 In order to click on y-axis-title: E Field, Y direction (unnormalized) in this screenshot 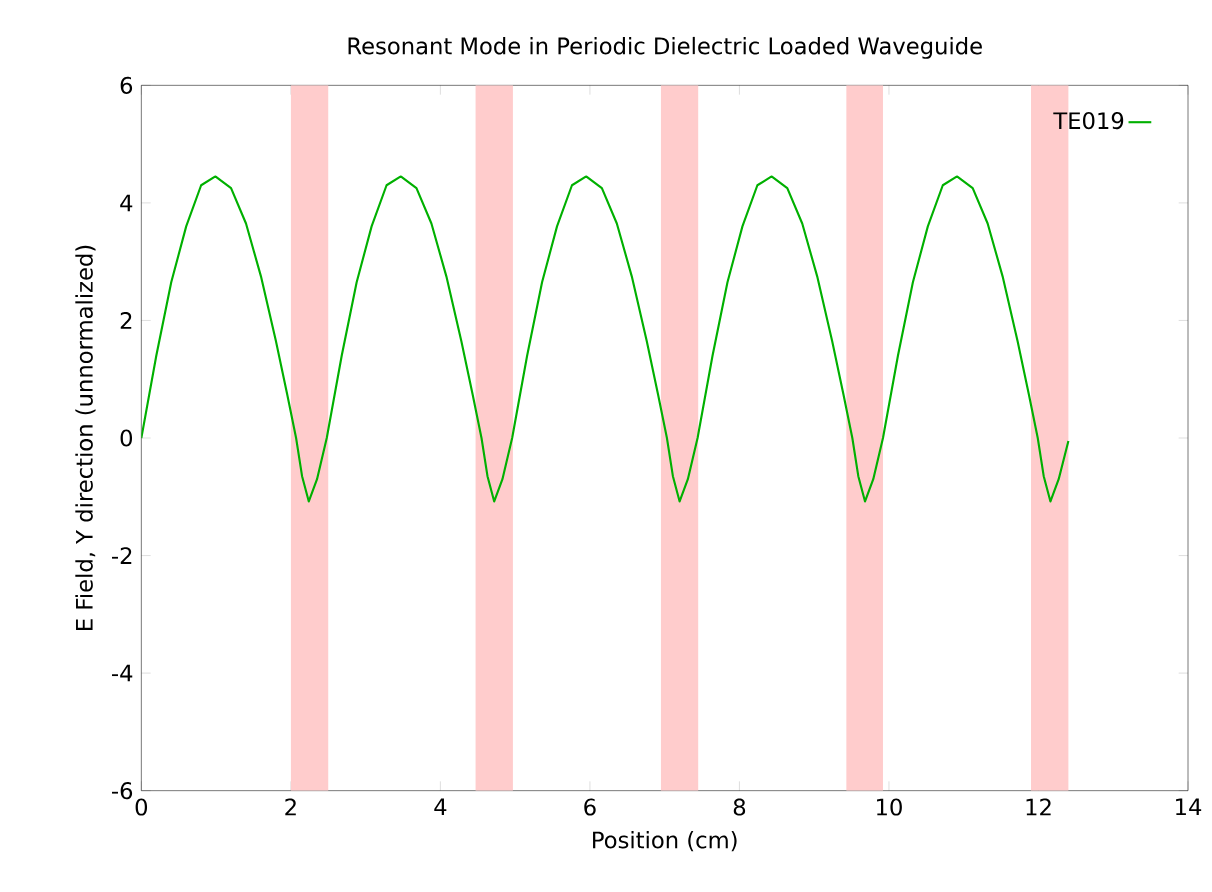, I will do `click(85, 437)`.